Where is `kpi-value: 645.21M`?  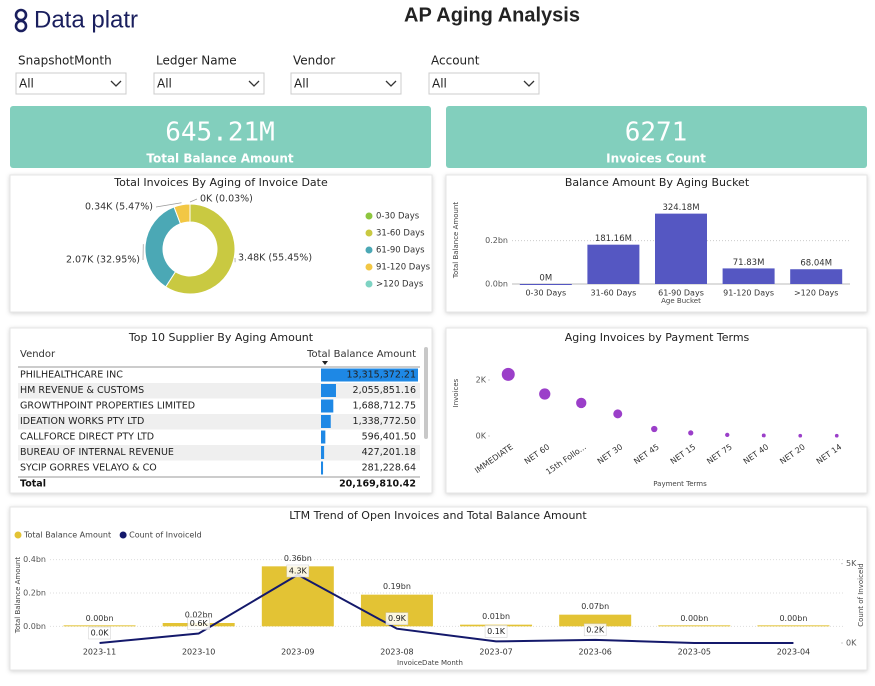
kpi-value: 645.21M is located at coordinates (220, 133).